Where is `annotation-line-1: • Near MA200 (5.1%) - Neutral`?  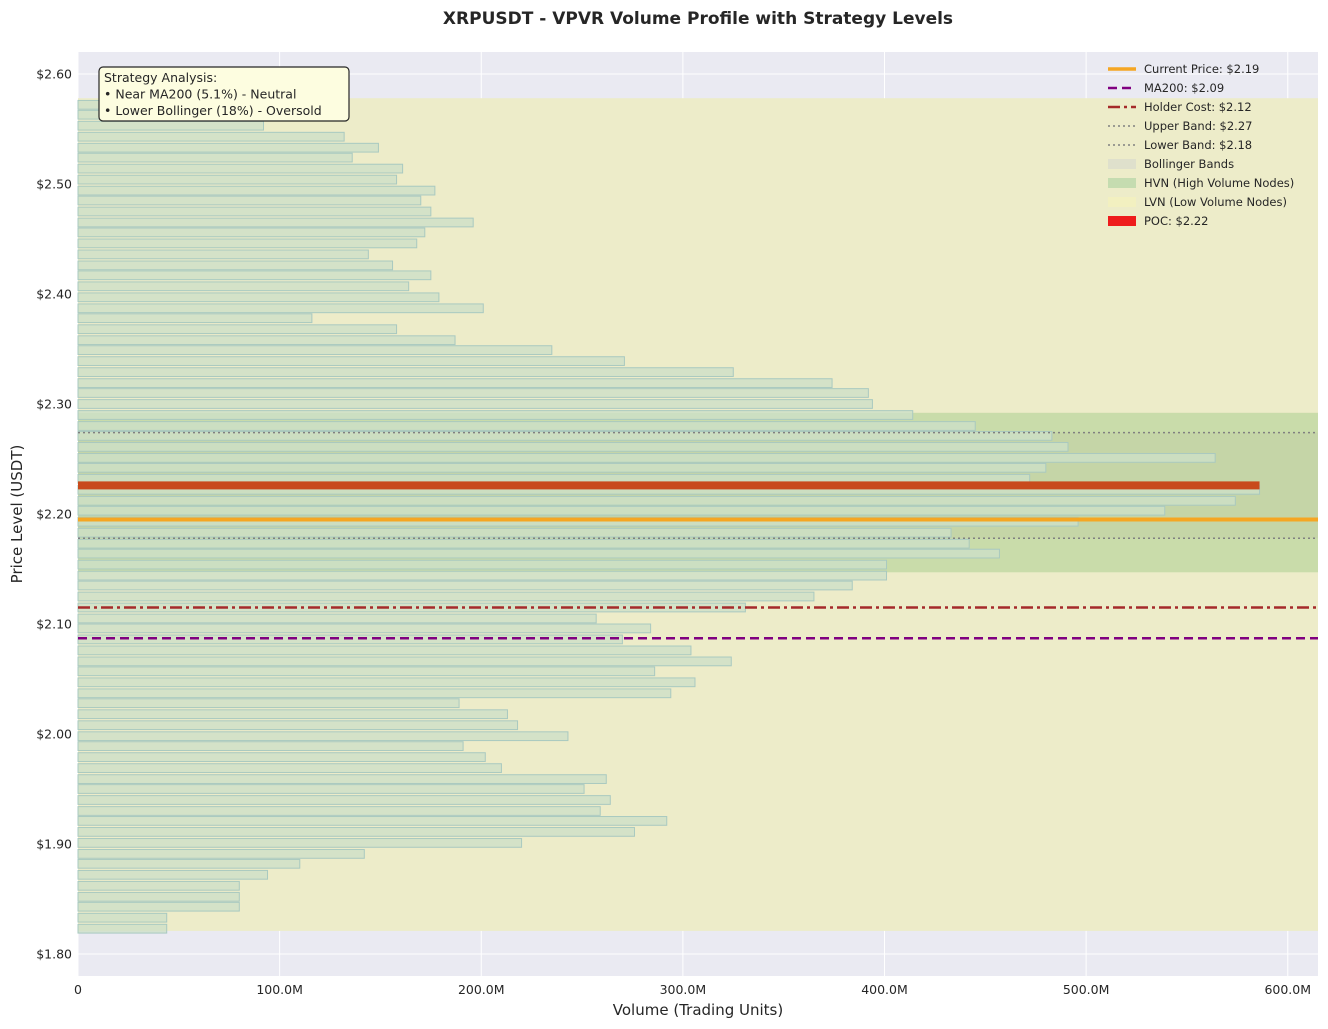
annotation-line-1: • Near MA200 (5.1%) - Neutral is located at coordinates (200, 94).